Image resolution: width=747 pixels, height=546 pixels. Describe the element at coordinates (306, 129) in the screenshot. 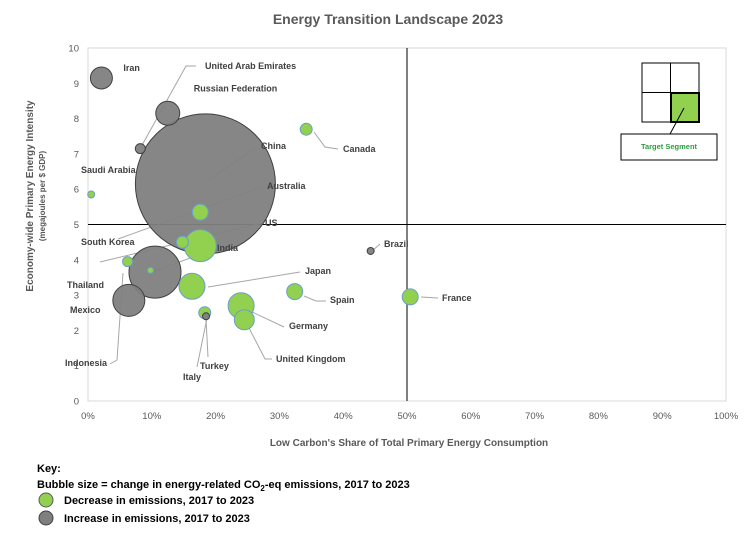

I see `bubble-canada` at that location.